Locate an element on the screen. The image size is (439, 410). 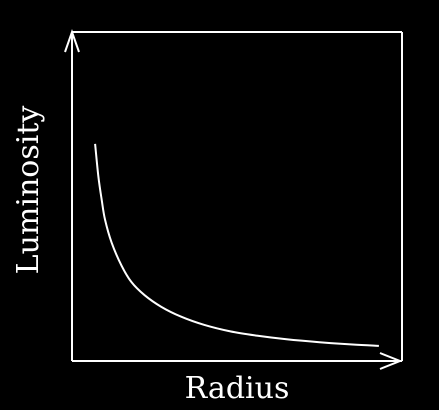
y-axis-title: Luminosity is located at coordinates (28, 190).